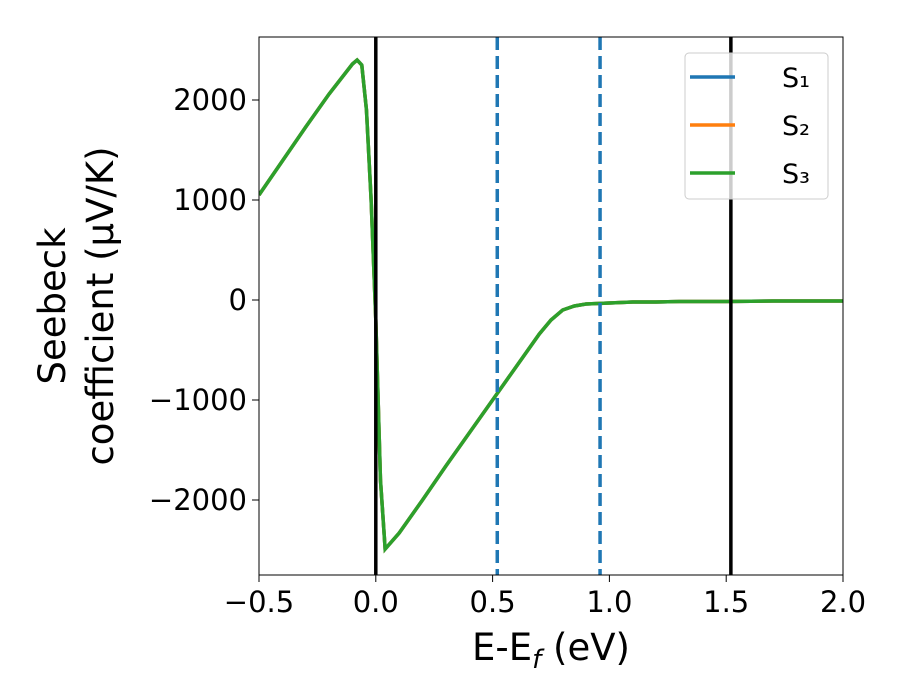  What do you see at coordinates (726, 602) in the screenshot?
I see `x-tick-label: 1.5` at bounding box center [726, 602].